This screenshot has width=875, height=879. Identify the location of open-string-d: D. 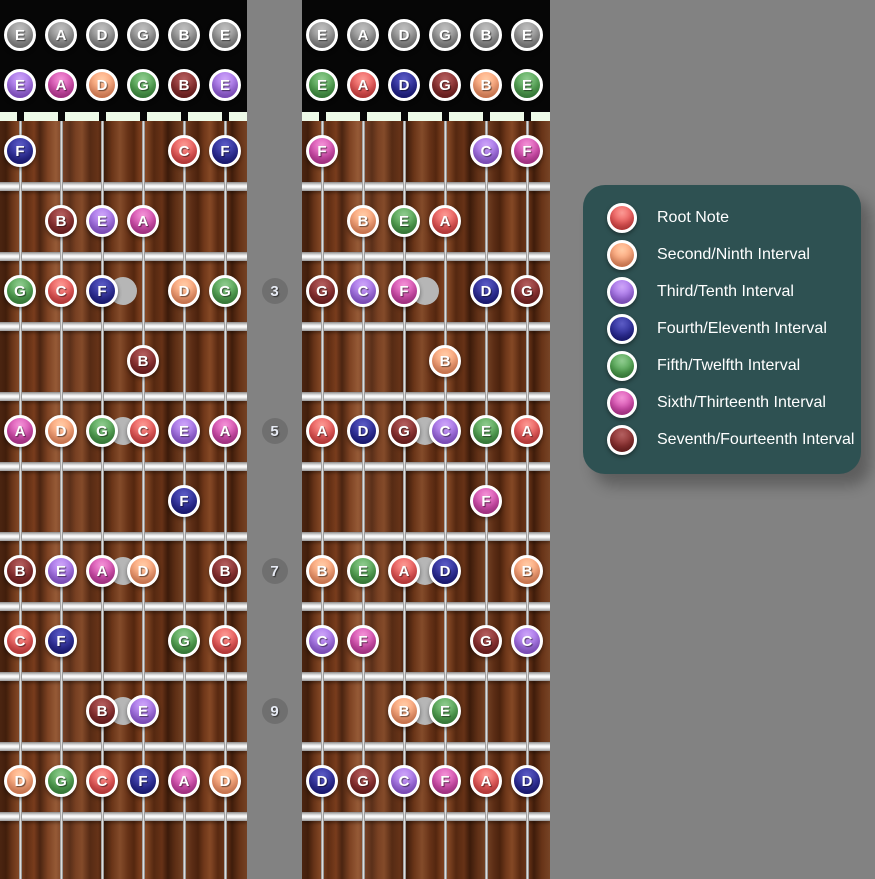
(102, 35).